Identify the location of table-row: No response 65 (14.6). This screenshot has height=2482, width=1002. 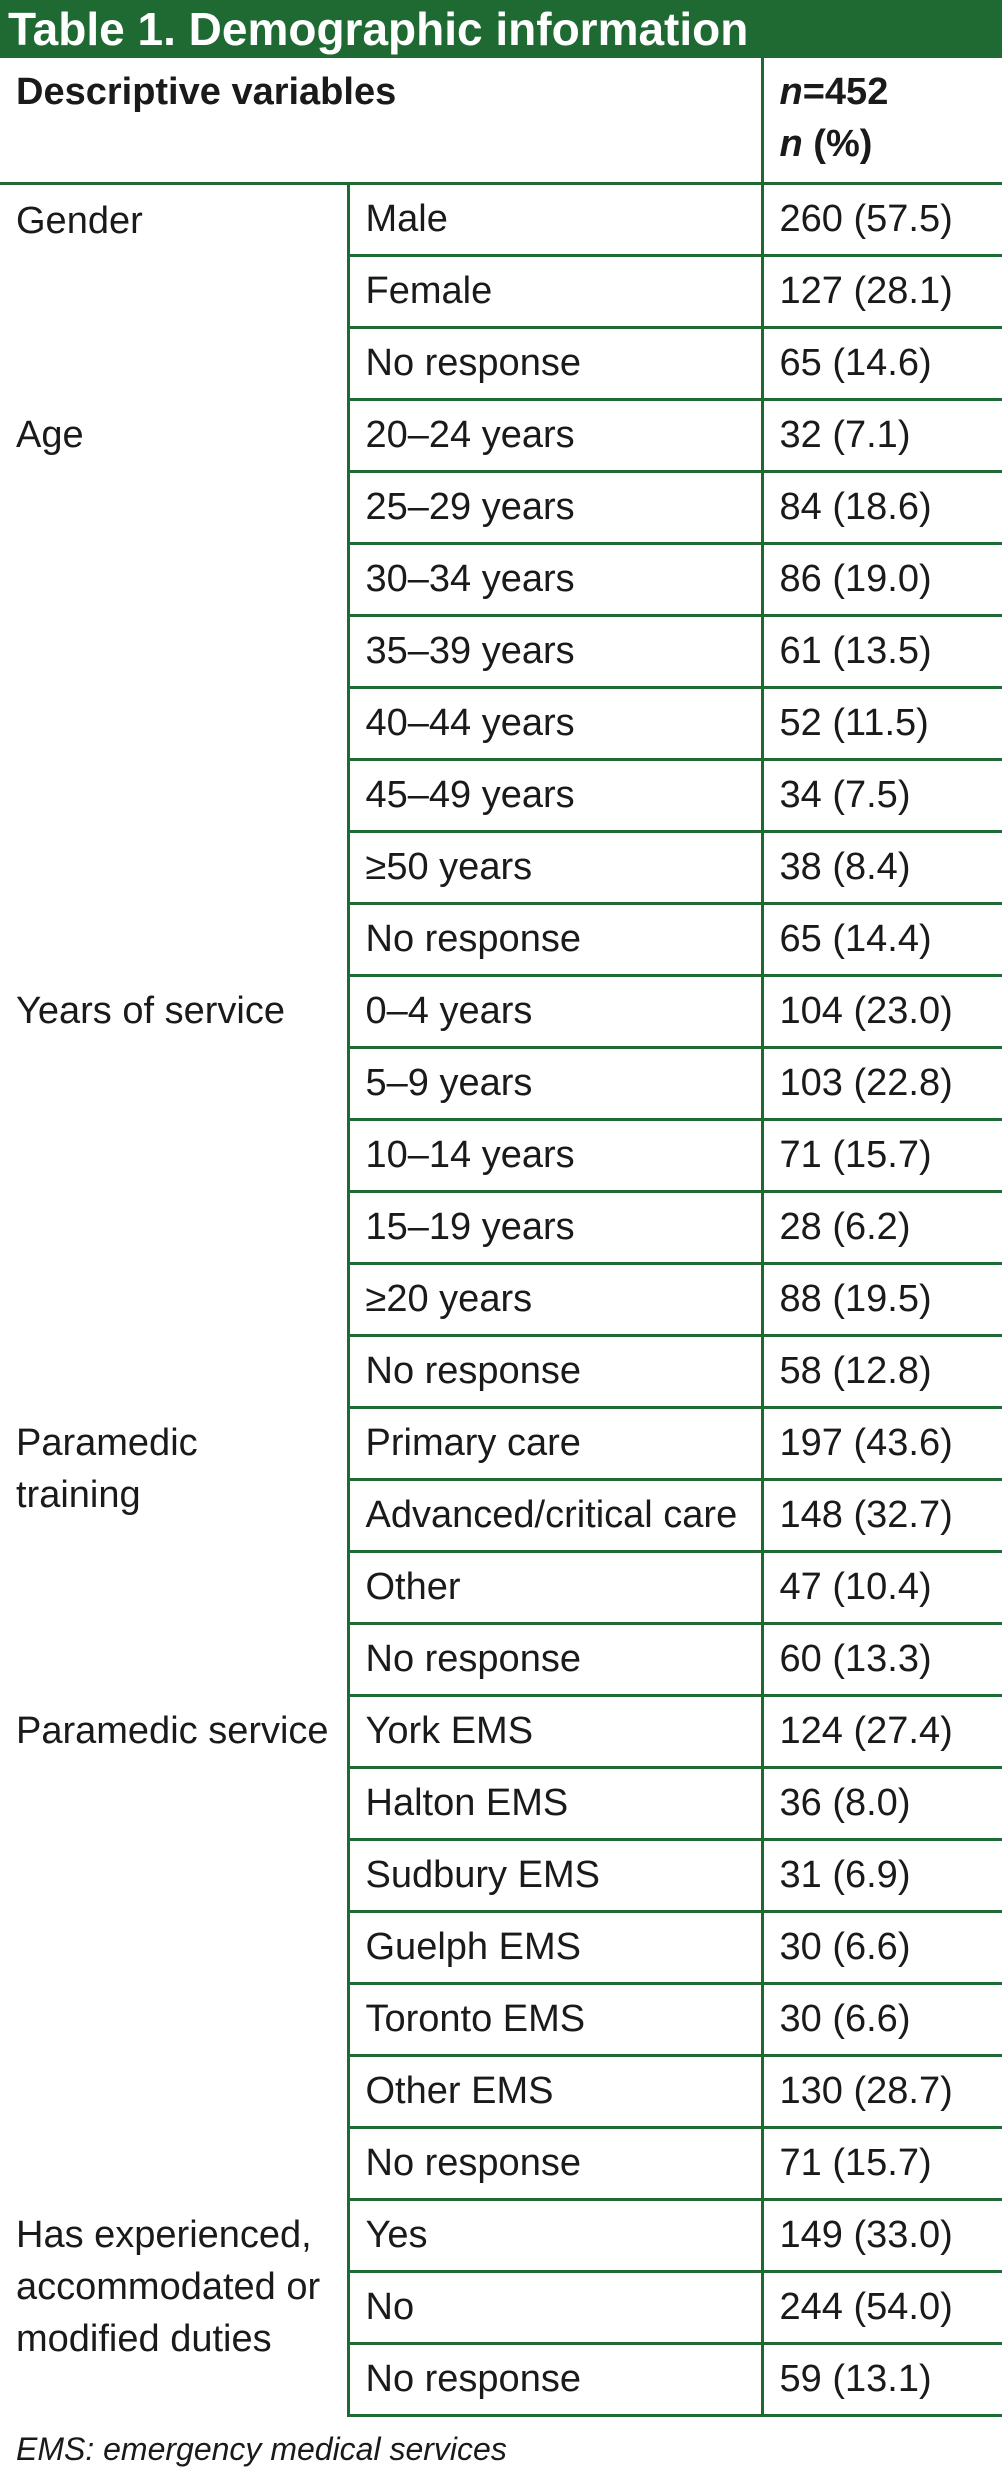
(501, 364).